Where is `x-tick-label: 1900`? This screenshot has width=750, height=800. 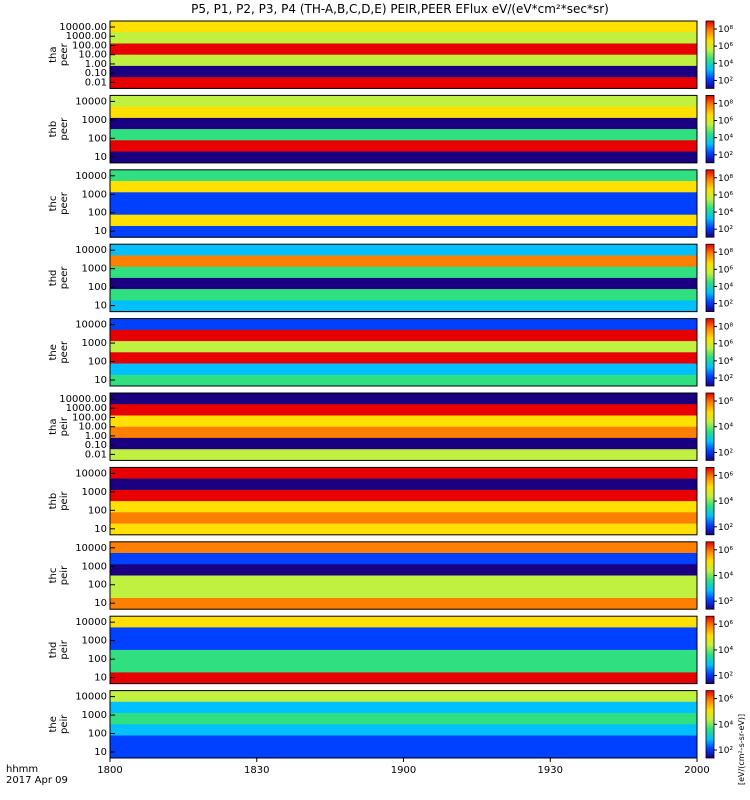
x-tick-label: 1900 is located at coordinates (403, 770).